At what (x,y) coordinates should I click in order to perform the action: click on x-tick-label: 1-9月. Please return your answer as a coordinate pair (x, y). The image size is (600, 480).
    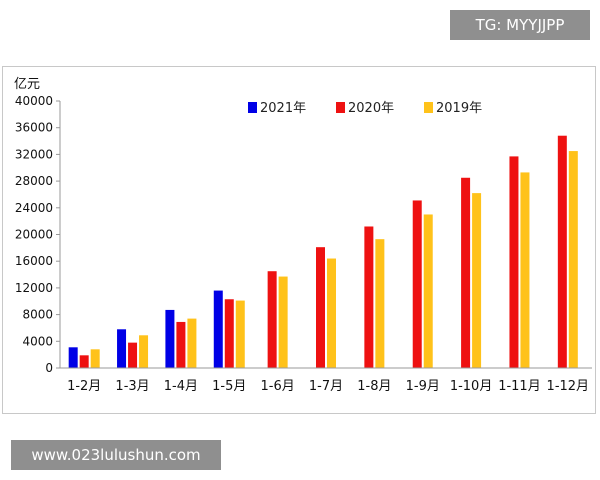
    Looking at the image, I should click on (423, 386).